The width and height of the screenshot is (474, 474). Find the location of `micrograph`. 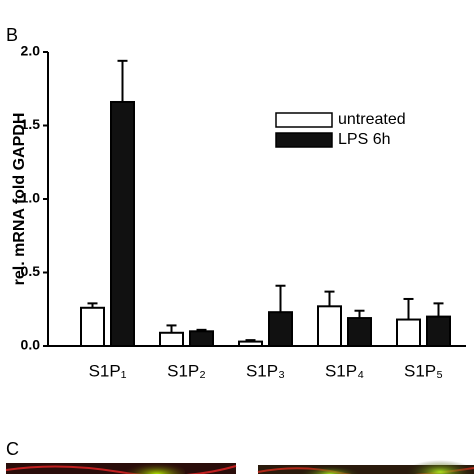

micrograph is located at coordinates (239, 467).